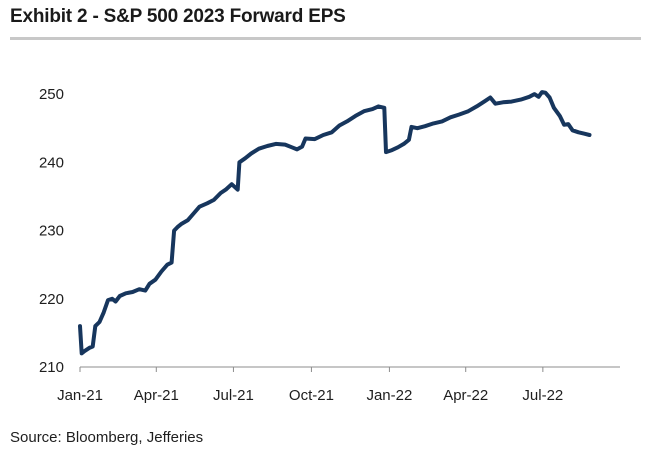 The image size is (666, 464). I want to click on y-tick-label: 230, so click(51, 231).